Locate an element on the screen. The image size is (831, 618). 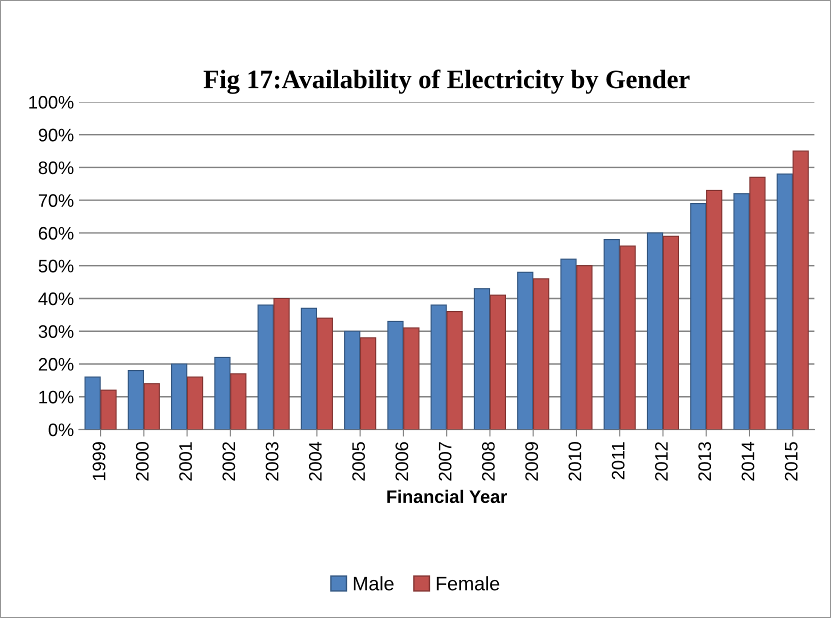
legend-label: Female is located at coordinates (468, 583).